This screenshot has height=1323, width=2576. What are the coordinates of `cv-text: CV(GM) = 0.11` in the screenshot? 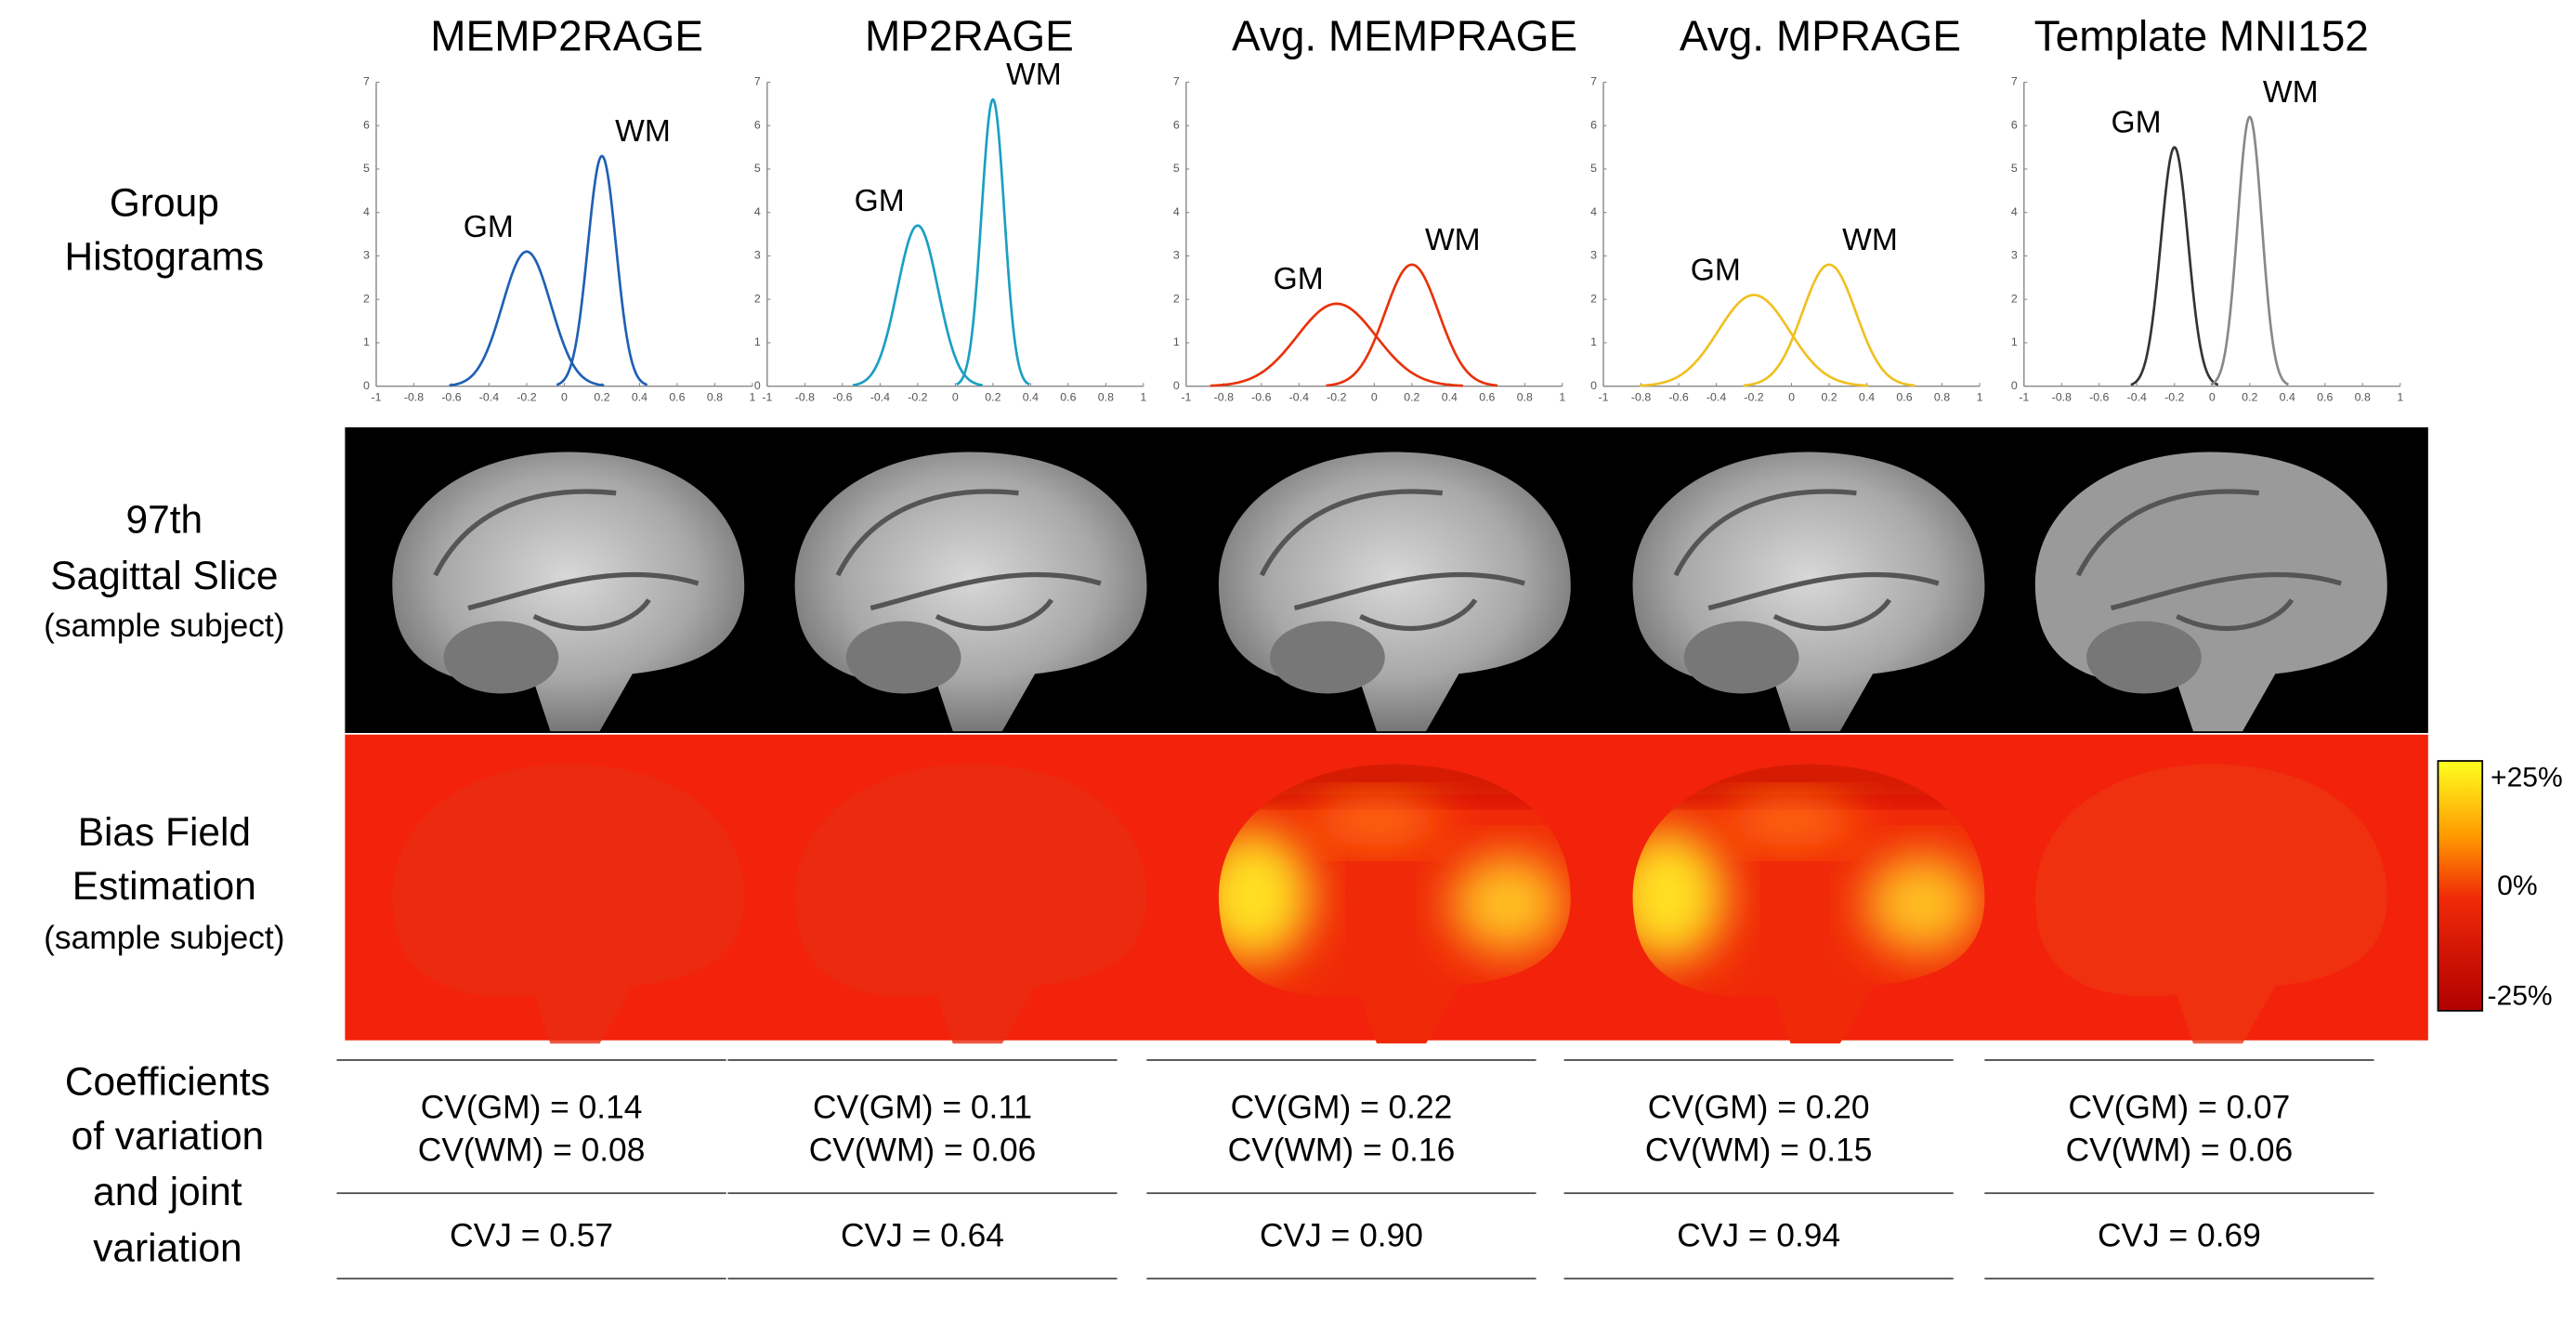 It's located at (922, 1107).